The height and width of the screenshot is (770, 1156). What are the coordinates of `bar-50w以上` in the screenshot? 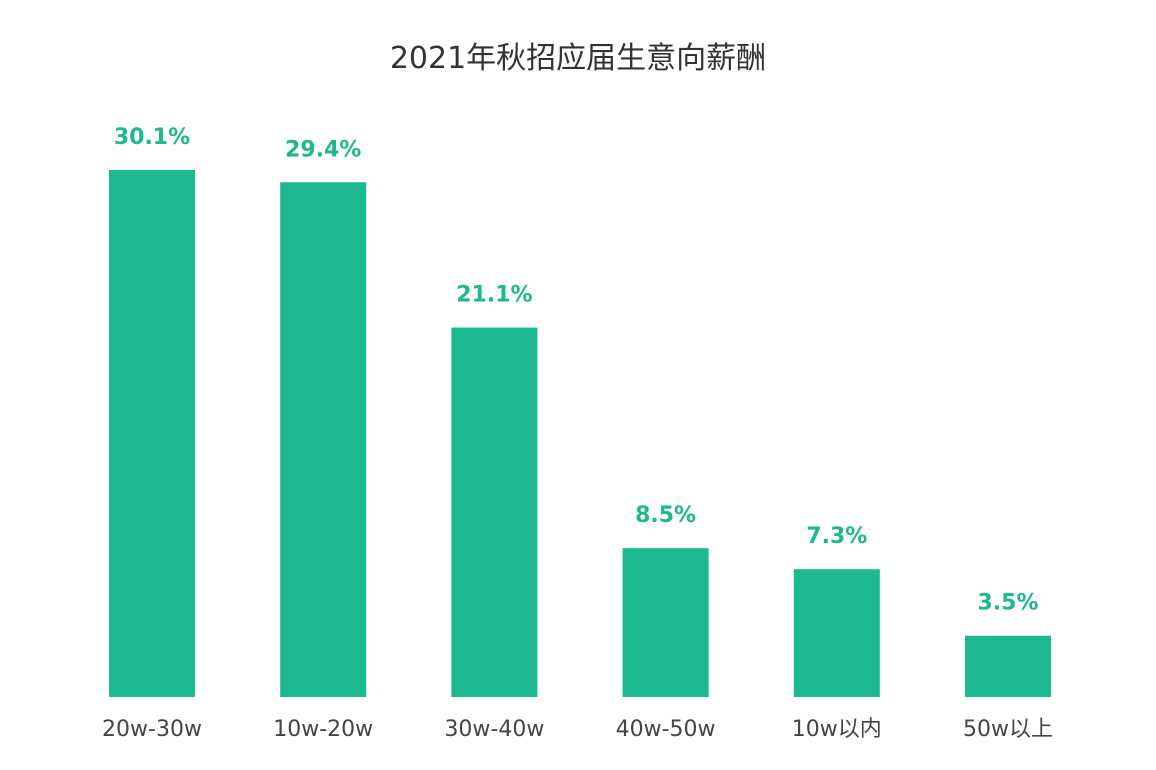 It's located at (1008, 666).